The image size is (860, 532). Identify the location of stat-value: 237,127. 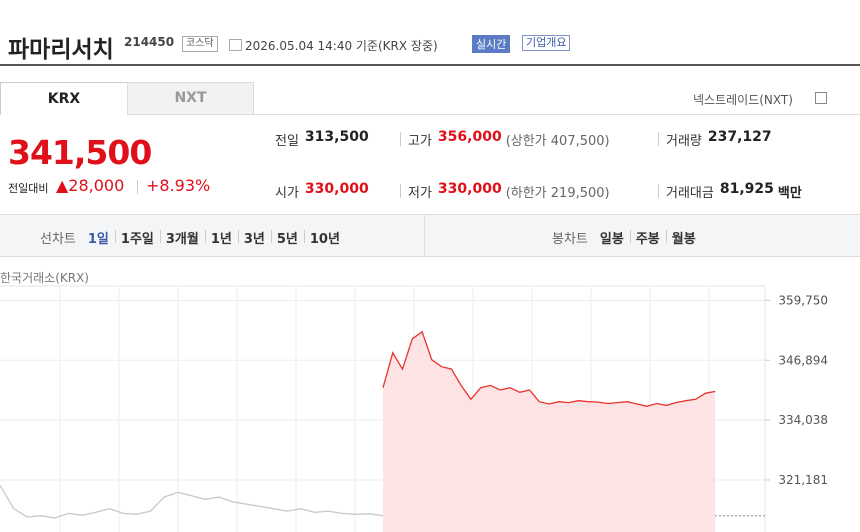
(739, 137).